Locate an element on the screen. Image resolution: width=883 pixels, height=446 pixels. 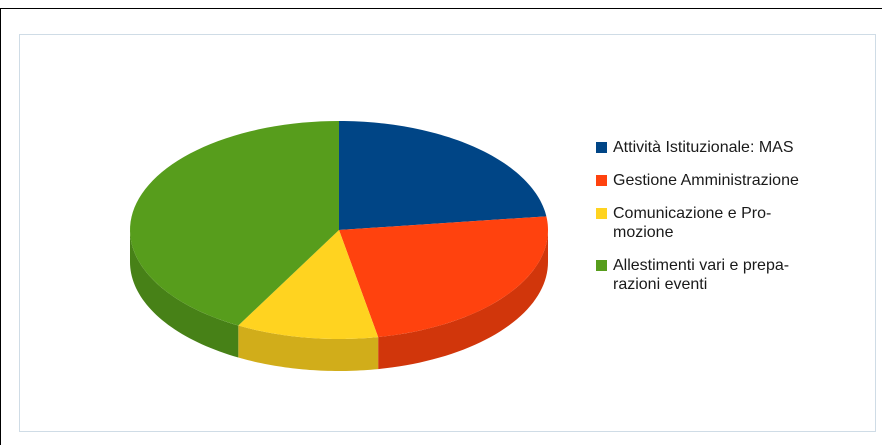
legend-item-mas: Attività Istituzionale: MAS is located at coordinates (726, 147).